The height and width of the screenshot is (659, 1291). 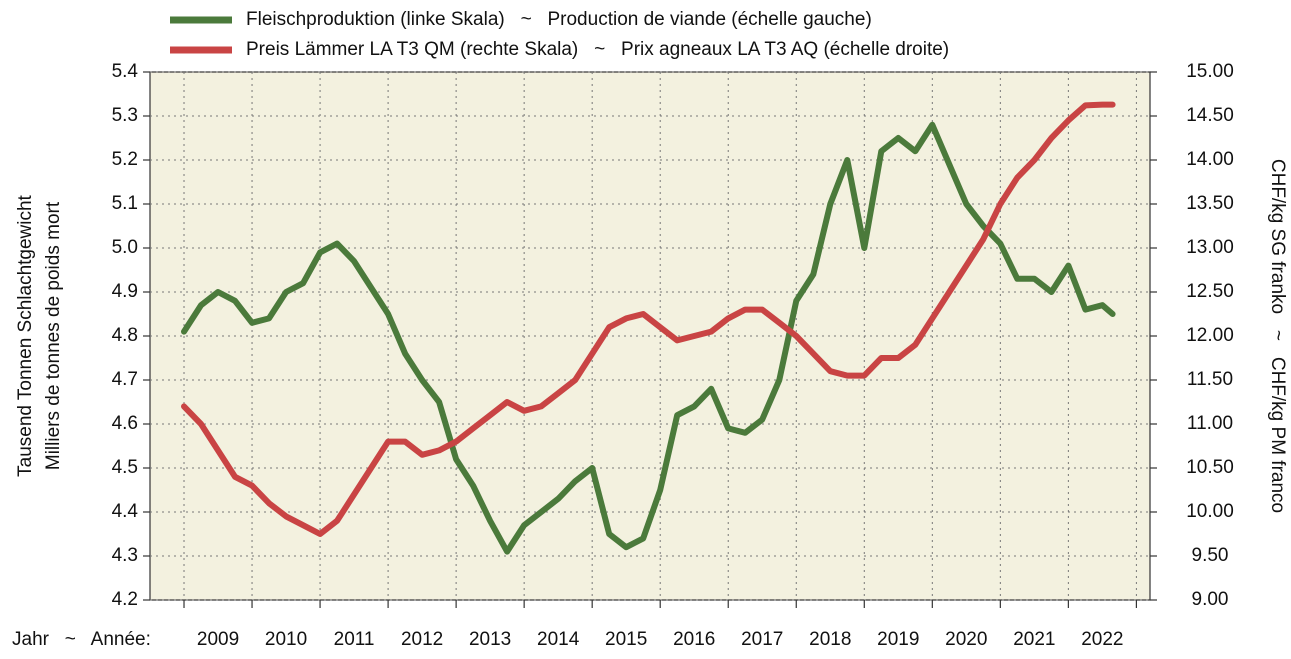 I want to click on y-tick-label: 4.3, so click(x=125, y=555).